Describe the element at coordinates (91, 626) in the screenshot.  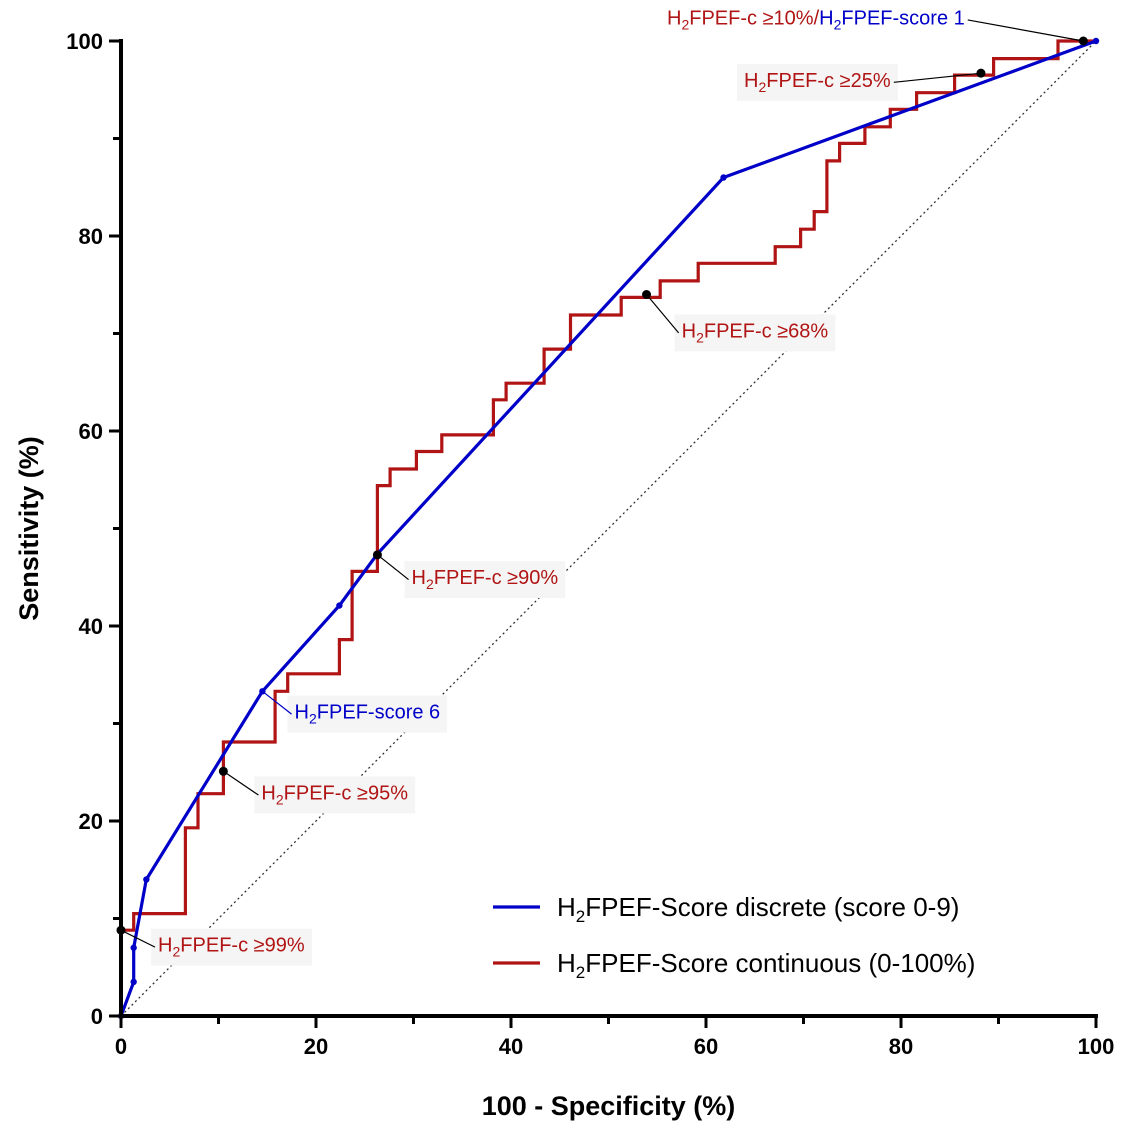
I see `y-tick-label: 40` at that location.